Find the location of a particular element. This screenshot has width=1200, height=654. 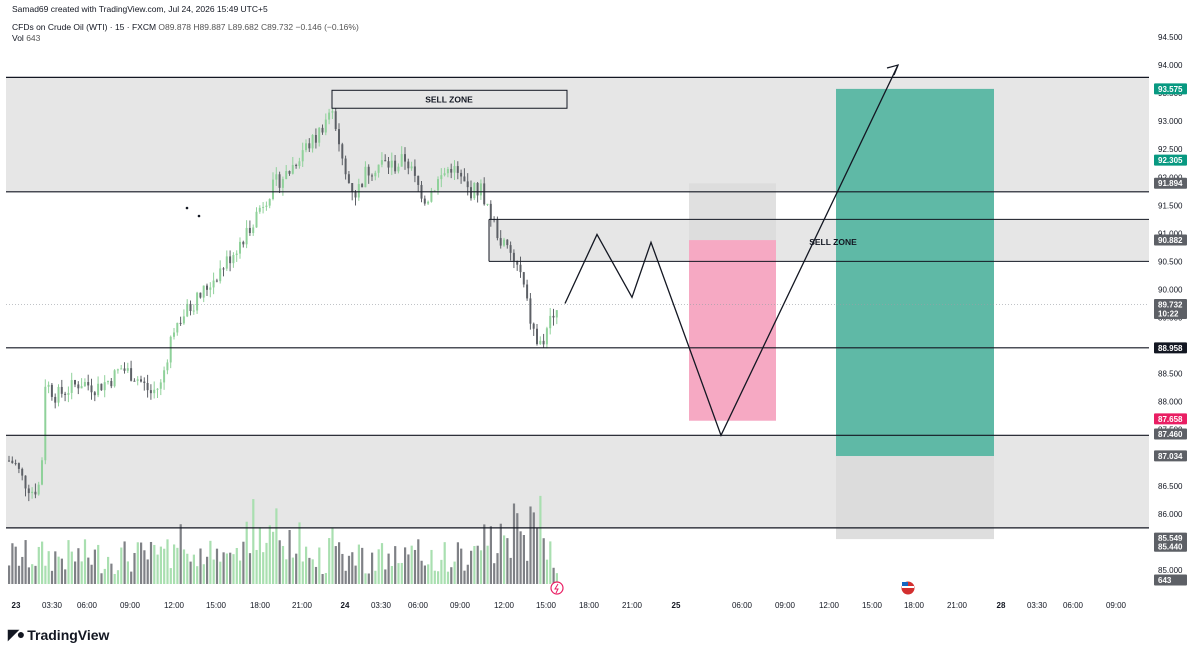

price-tag-label: 87.658 is located at coordinates (1170, 419).